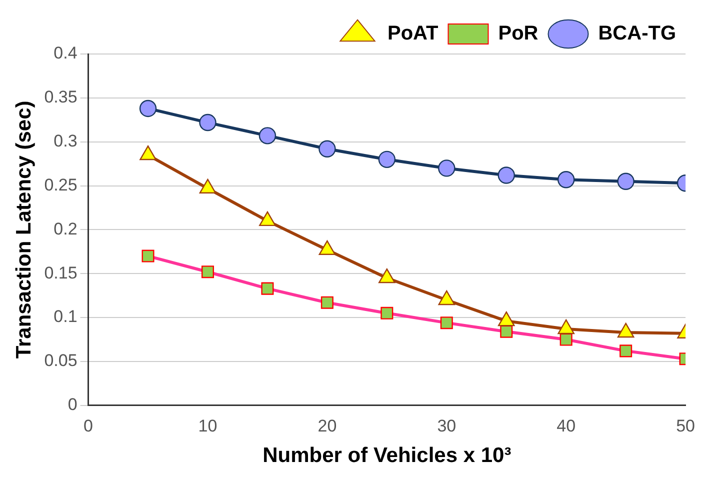  Describe the element at coordinates (66, 228) in the screenshot. I see `y-tick-label: 0.2` at that location.